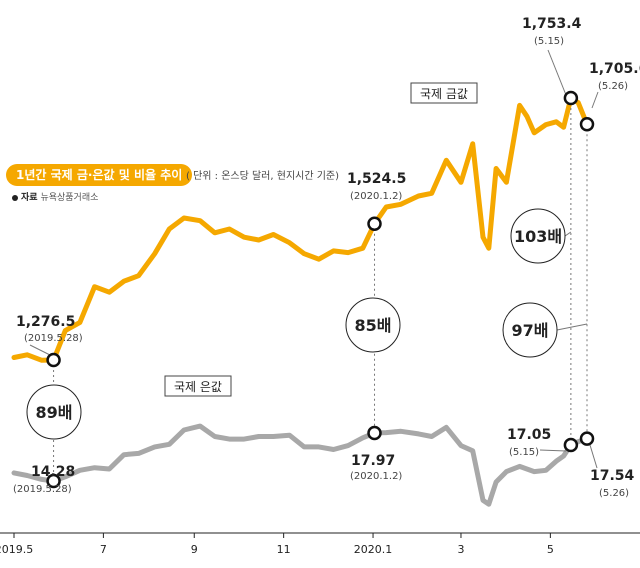 The width and height of the screenshot is (640, 568). I want to click on ratio-label: 89배, so click(54, 412).